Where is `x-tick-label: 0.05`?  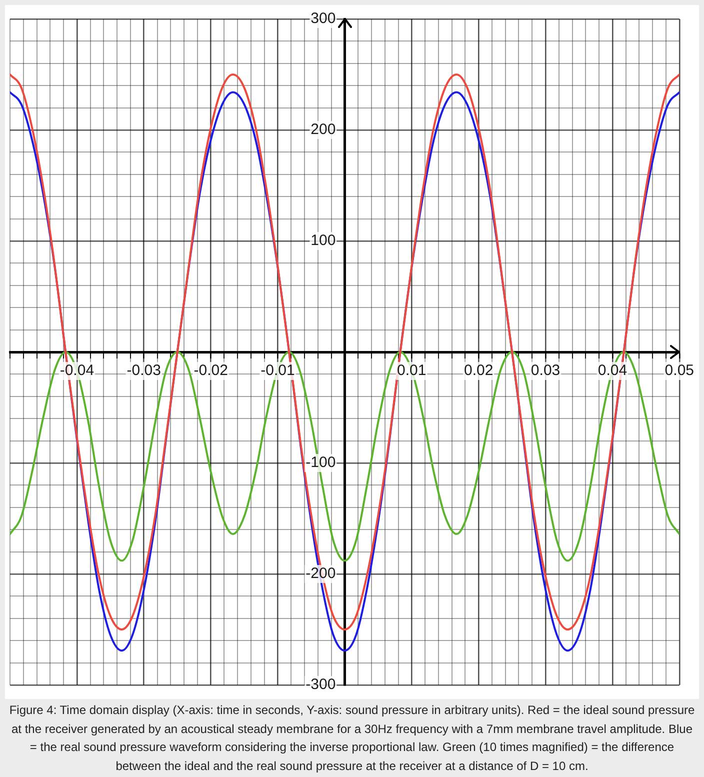 x-tick-label: 0.05 is located at coordinates (679, 371).